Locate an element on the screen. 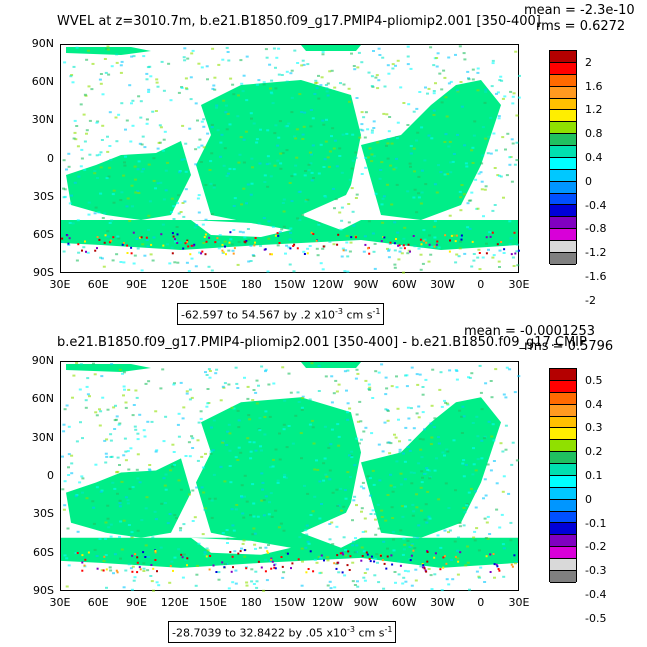  colorbar-tick-label: 0.8 is located at coordinates (594, 134).